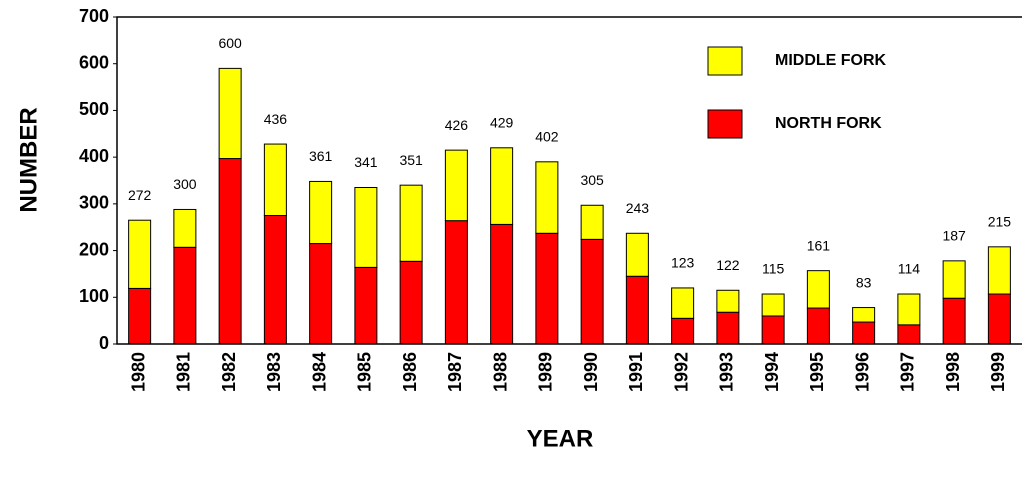 This screenshot has height=485, width=1027. What do you see at coordinates (773, 269) in the screenshot?
I see `total-label: 115` at bounding box center [773, 269].